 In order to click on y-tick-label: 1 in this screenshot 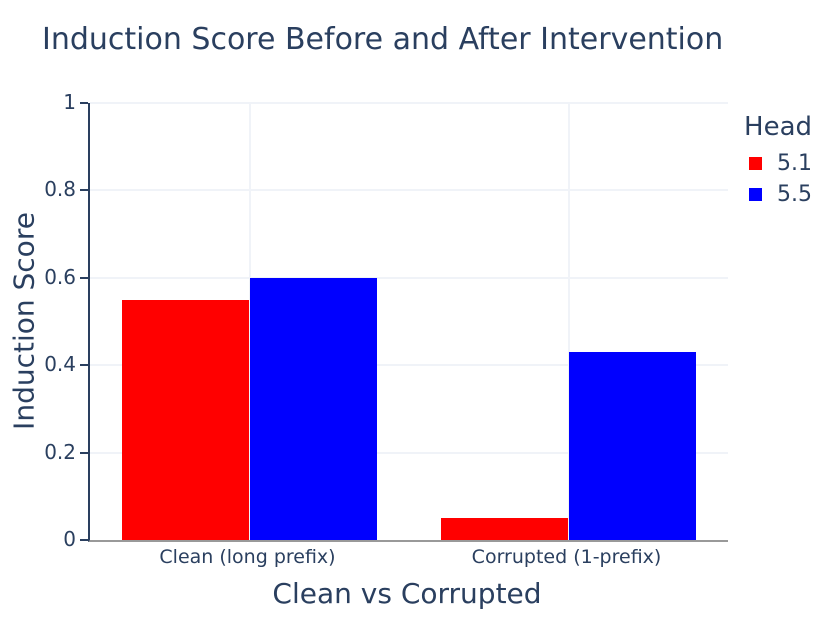, I will do `click(69, 102)`.